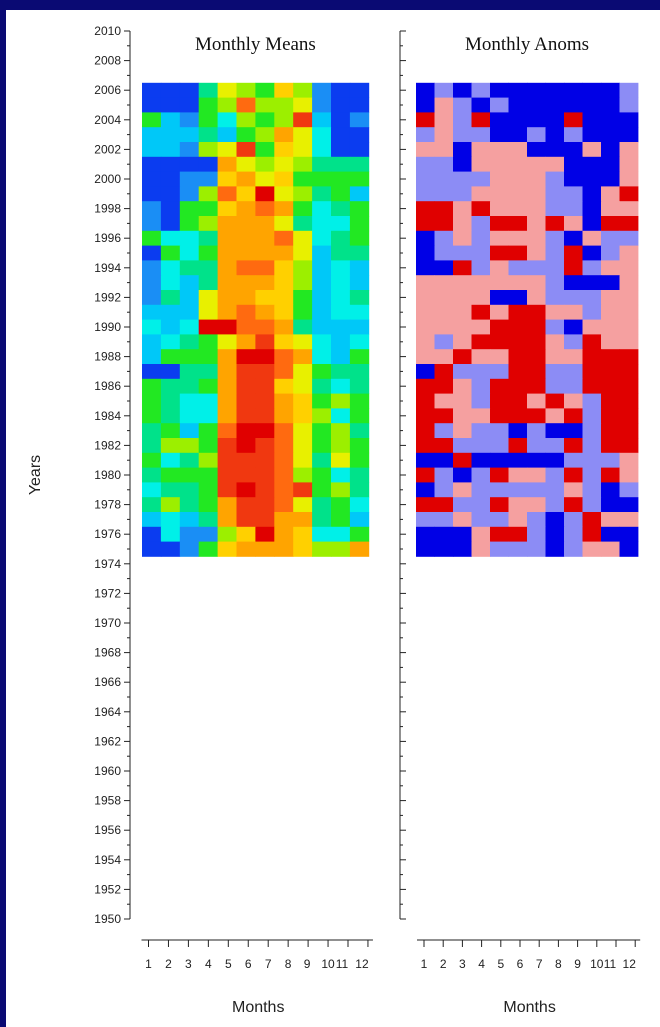  I want to click on y-tick-label: 1990, so click(107, 327).